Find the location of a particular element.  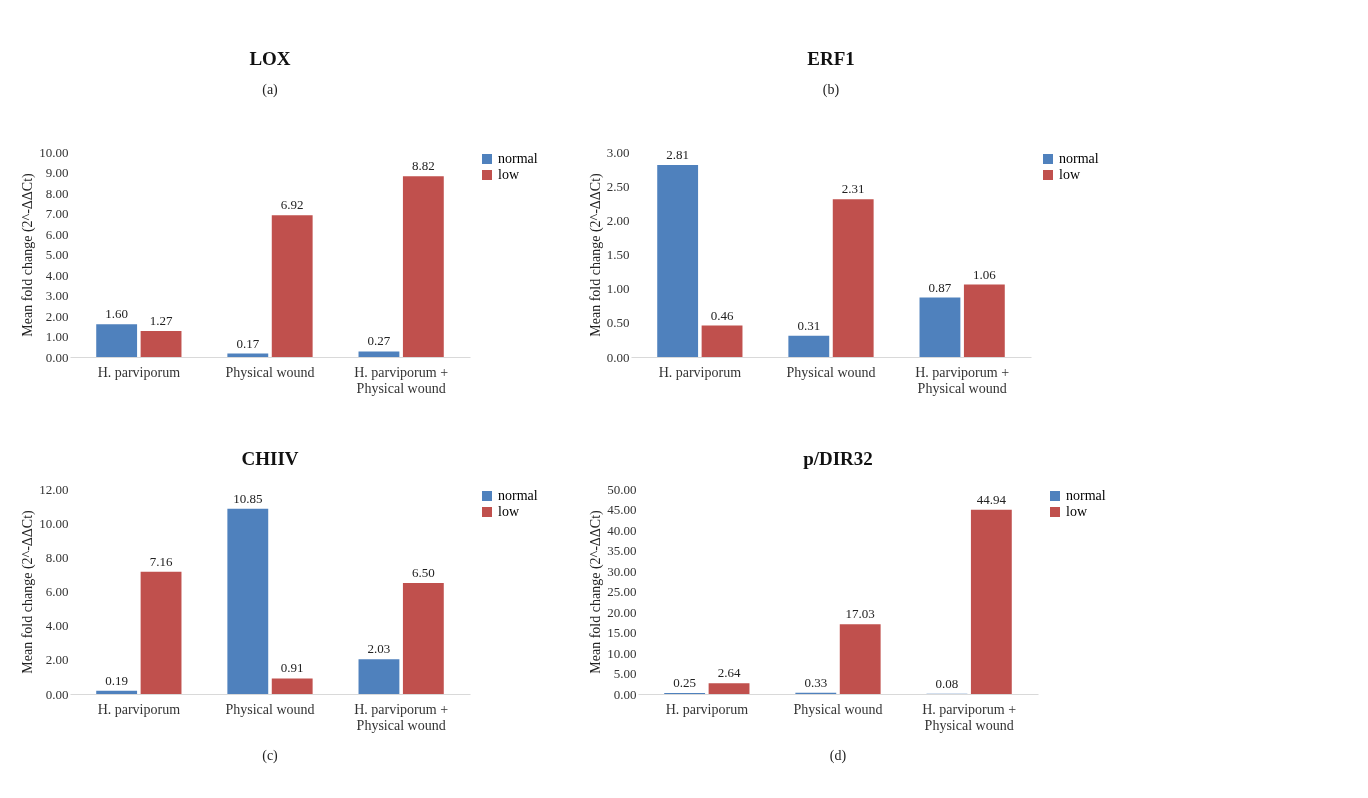

data-label: 0.91 is located at coordinates (292, 668).